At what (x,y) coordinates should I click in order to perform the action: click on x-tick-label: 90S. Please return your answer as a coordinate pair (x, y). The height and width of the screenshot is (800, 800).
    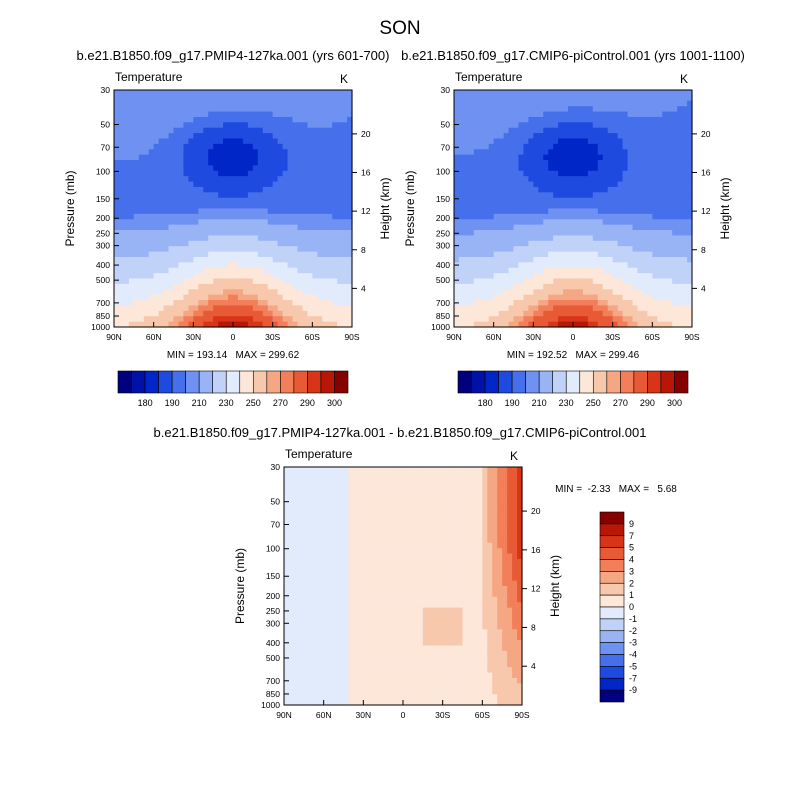
    Looking at the image, I should click on (691, 337).